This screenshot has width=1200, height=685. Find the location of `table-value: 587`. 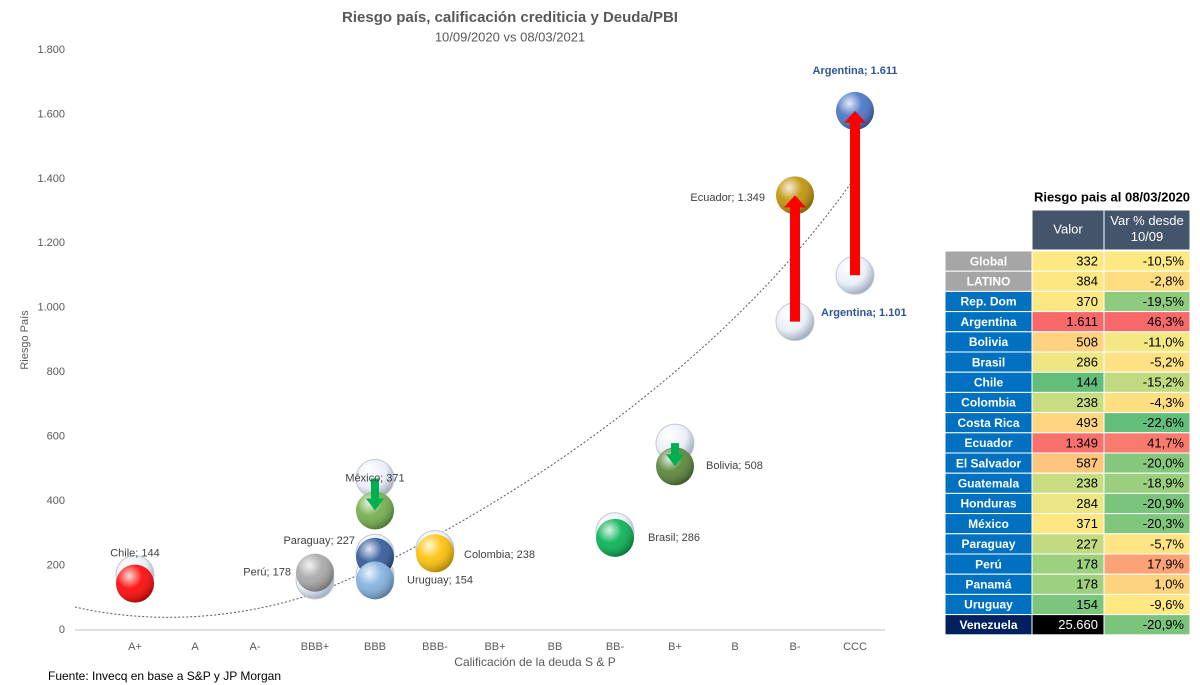

table-value: 587 is located at coordinates (1087, 463).